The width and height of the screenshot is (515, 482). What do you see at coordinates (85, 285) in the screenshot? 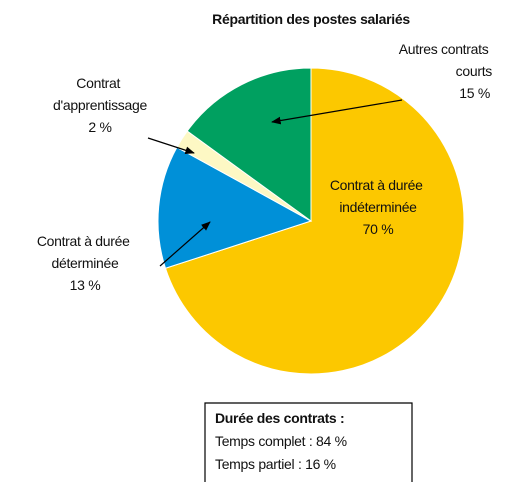
I see `value-label: 13 %` at bounding box center [85, 285].